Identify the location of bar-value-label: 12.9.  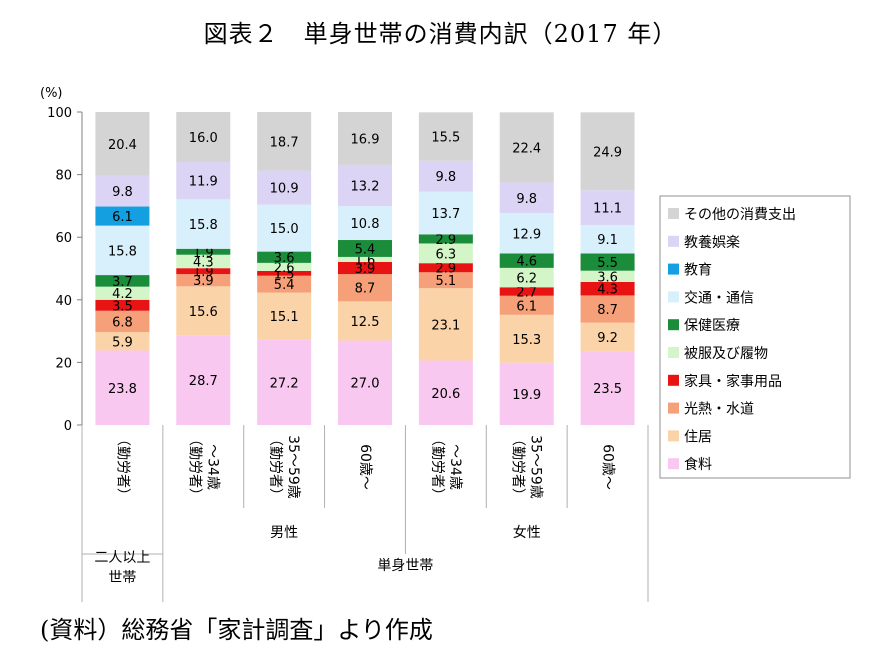
(526, 234).